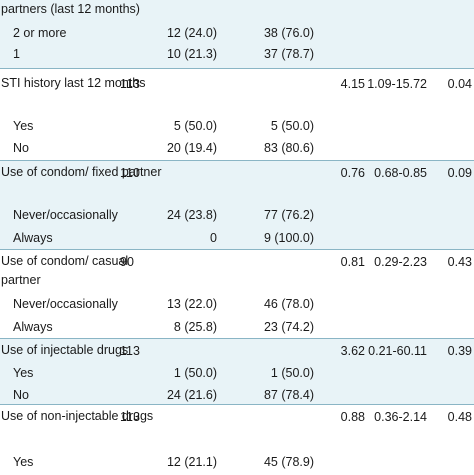 The image size is (474, 475). What do you see at coordinates (288, 54) in the screenshot?
I see `cell-count-group2: 37 (78.7)` at bounding box center [288, 54].